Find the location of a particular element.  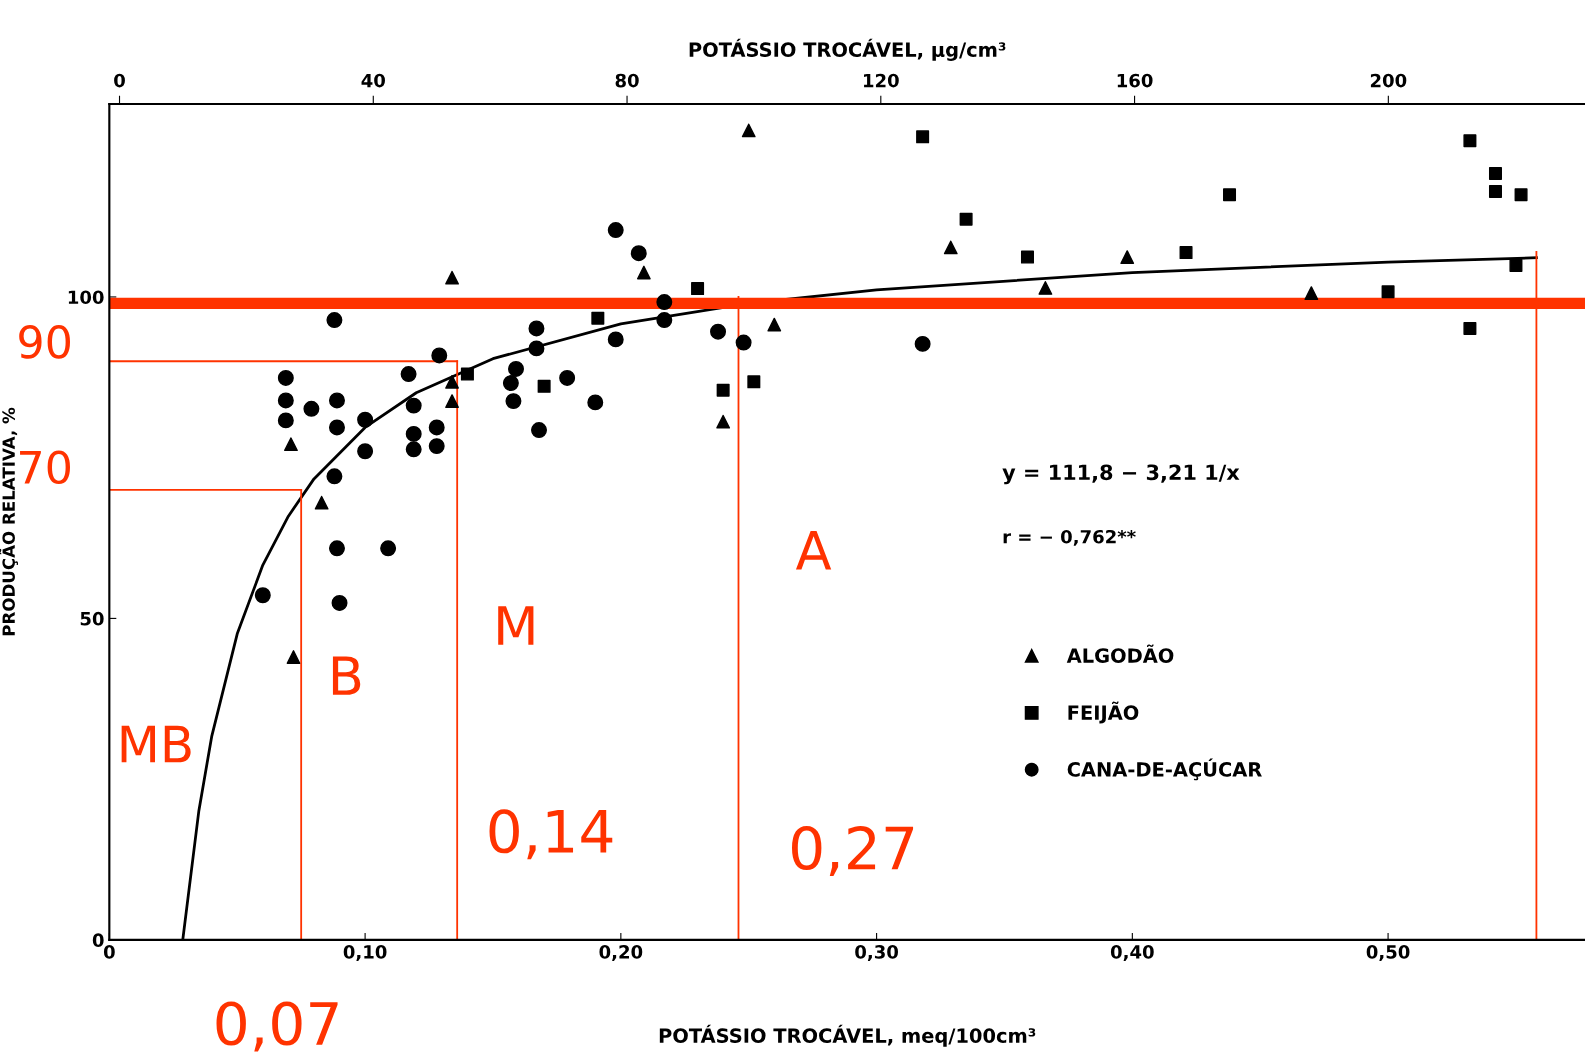

text: 70 is located at coordinates (45, 467).